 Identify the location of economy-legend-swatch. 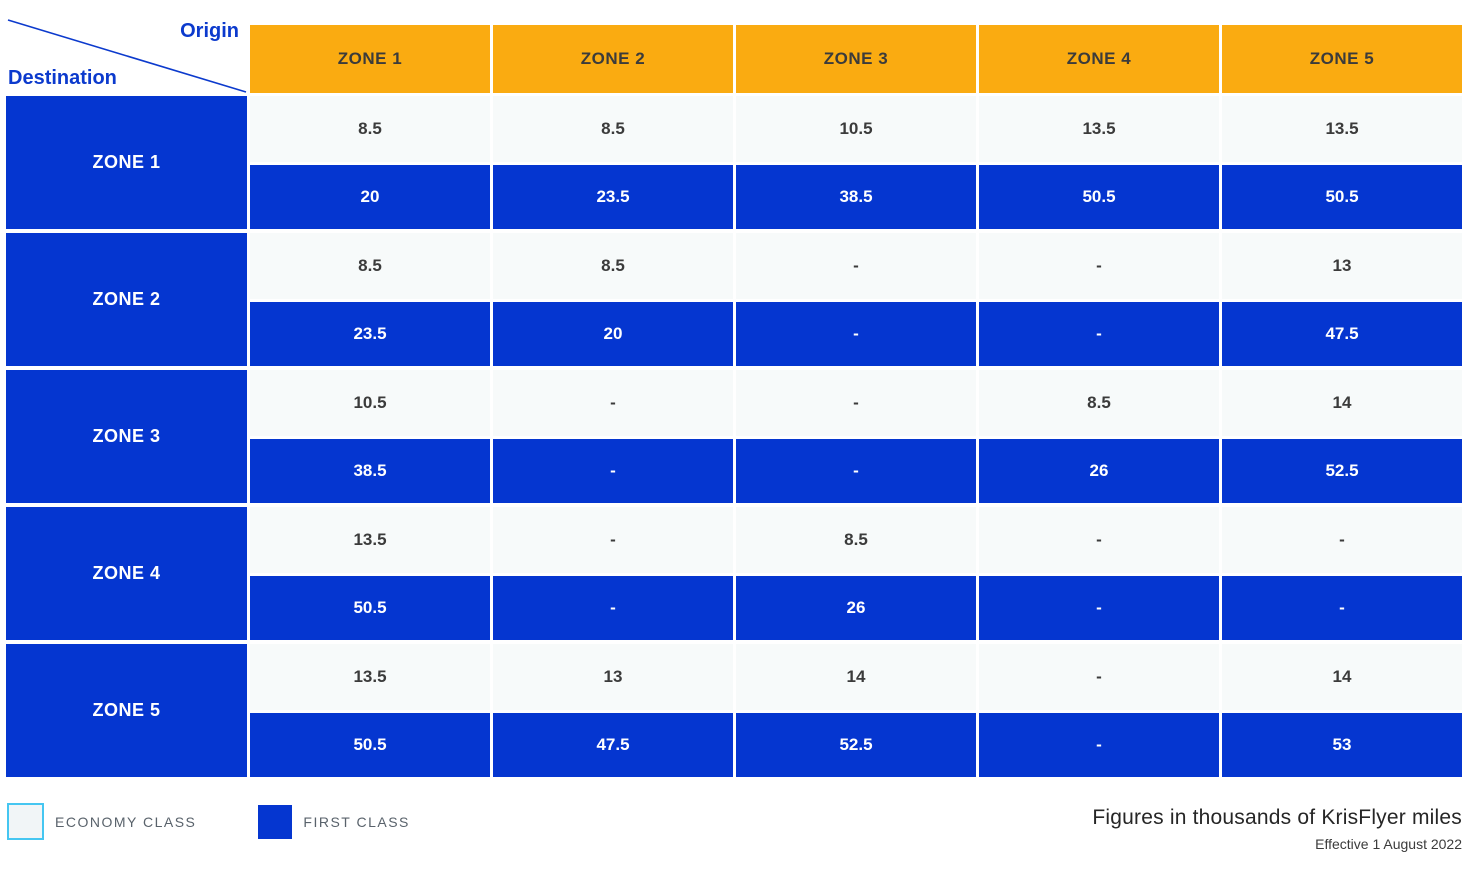
(25, 821).